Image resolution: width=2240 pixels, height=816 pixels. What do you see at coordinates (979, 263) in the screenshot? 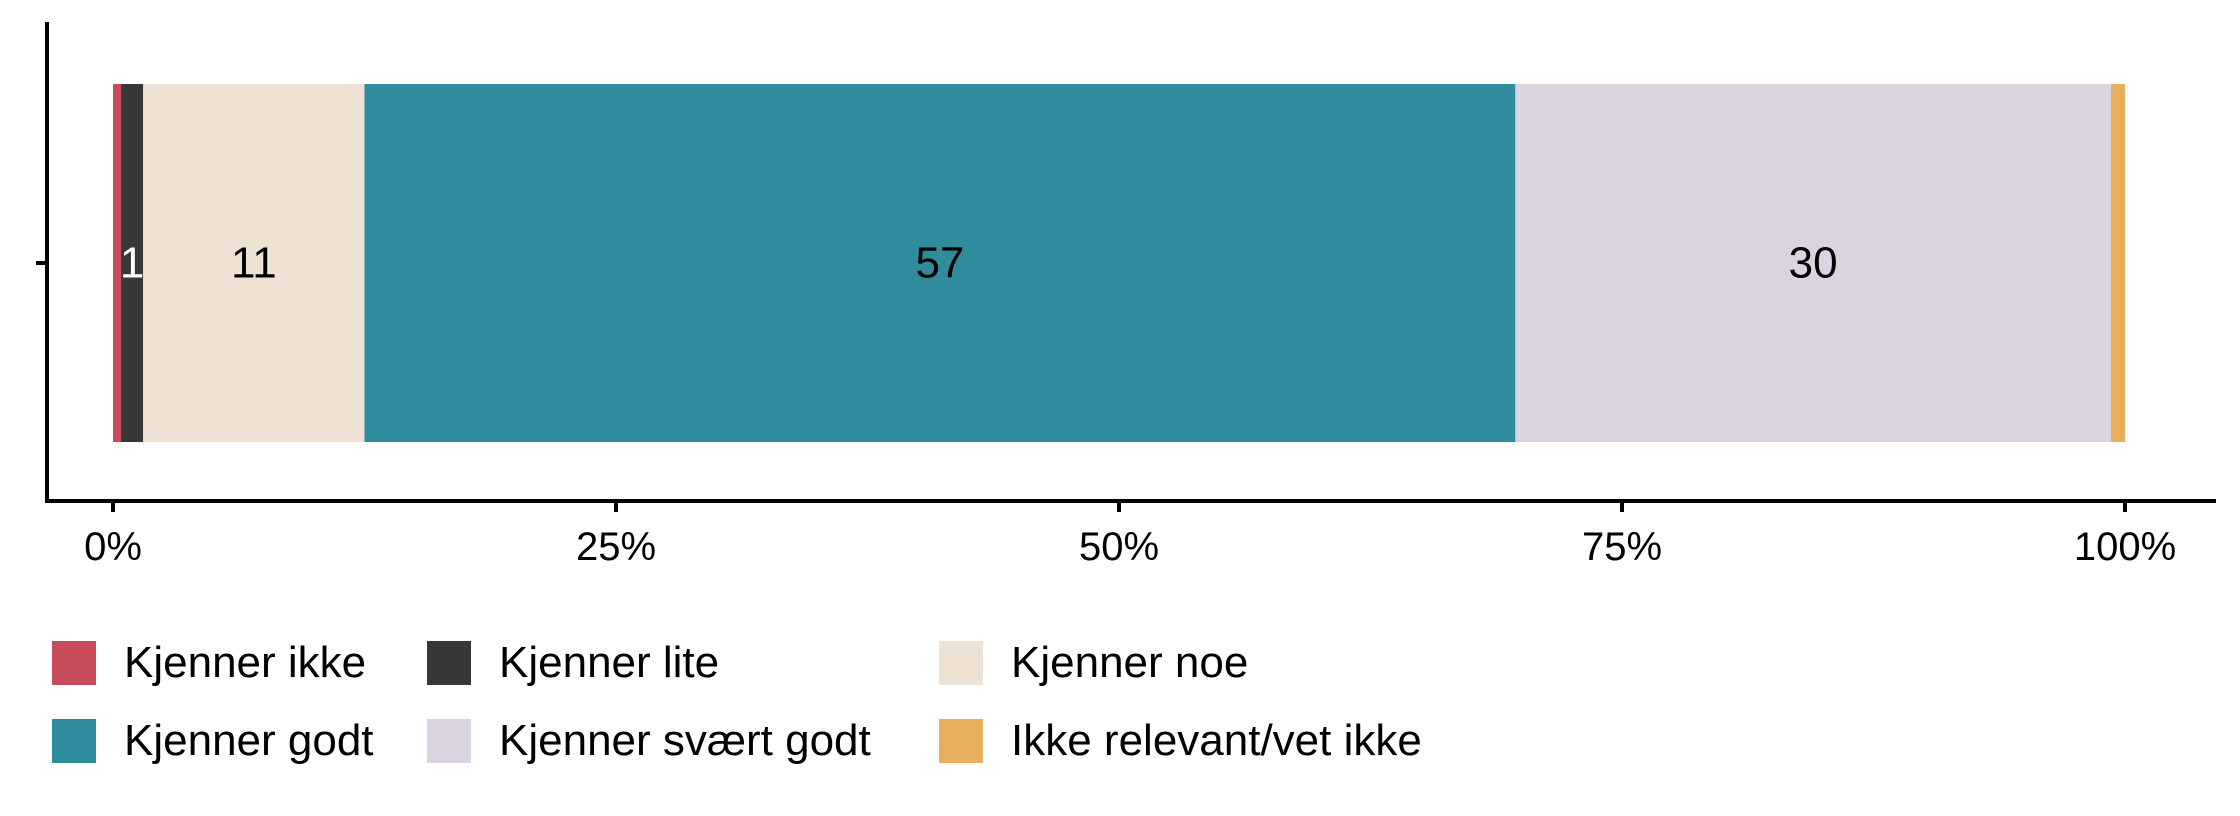
I see `bar-data-labels: 1 11 57 30` at bounding box center [979, 263].